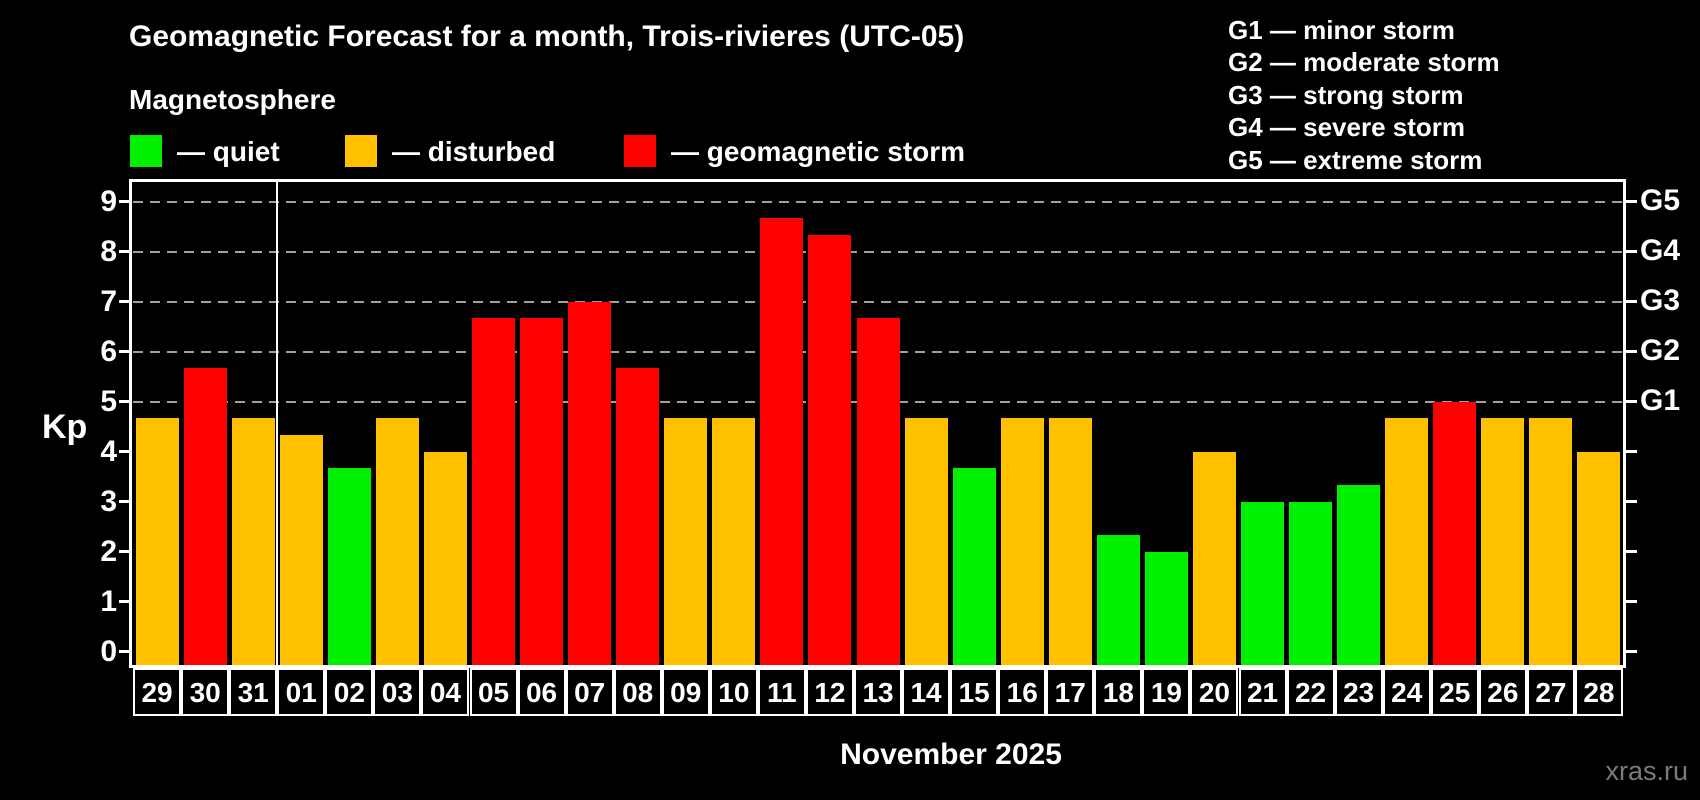 This screenshot has width=1700, height=800. I want to click on day-label-18: 18, so click(1118, 692).